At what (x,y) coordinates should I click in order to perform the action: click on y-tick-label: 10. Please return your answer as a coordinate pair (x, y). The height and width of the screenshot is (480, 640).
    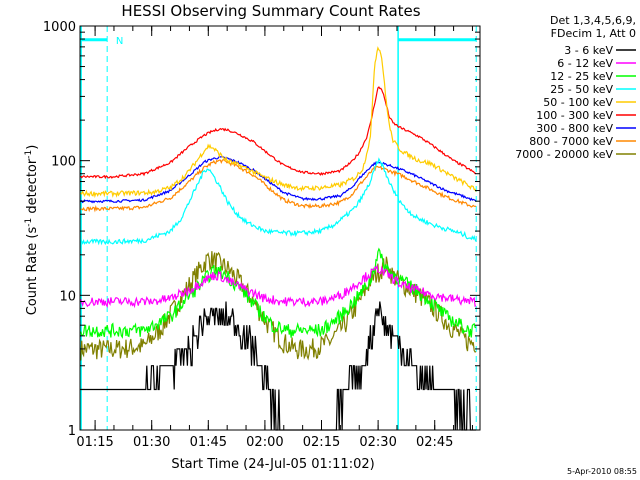
    Looking at the image, I should click on (67, 296).